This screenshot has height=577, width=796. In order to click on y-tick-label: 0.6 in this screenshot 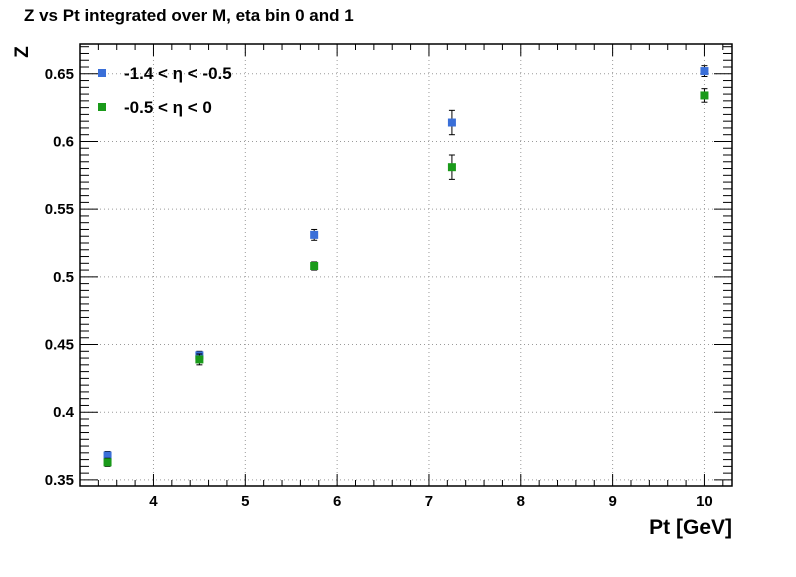, I will do `click(63, 141)`.